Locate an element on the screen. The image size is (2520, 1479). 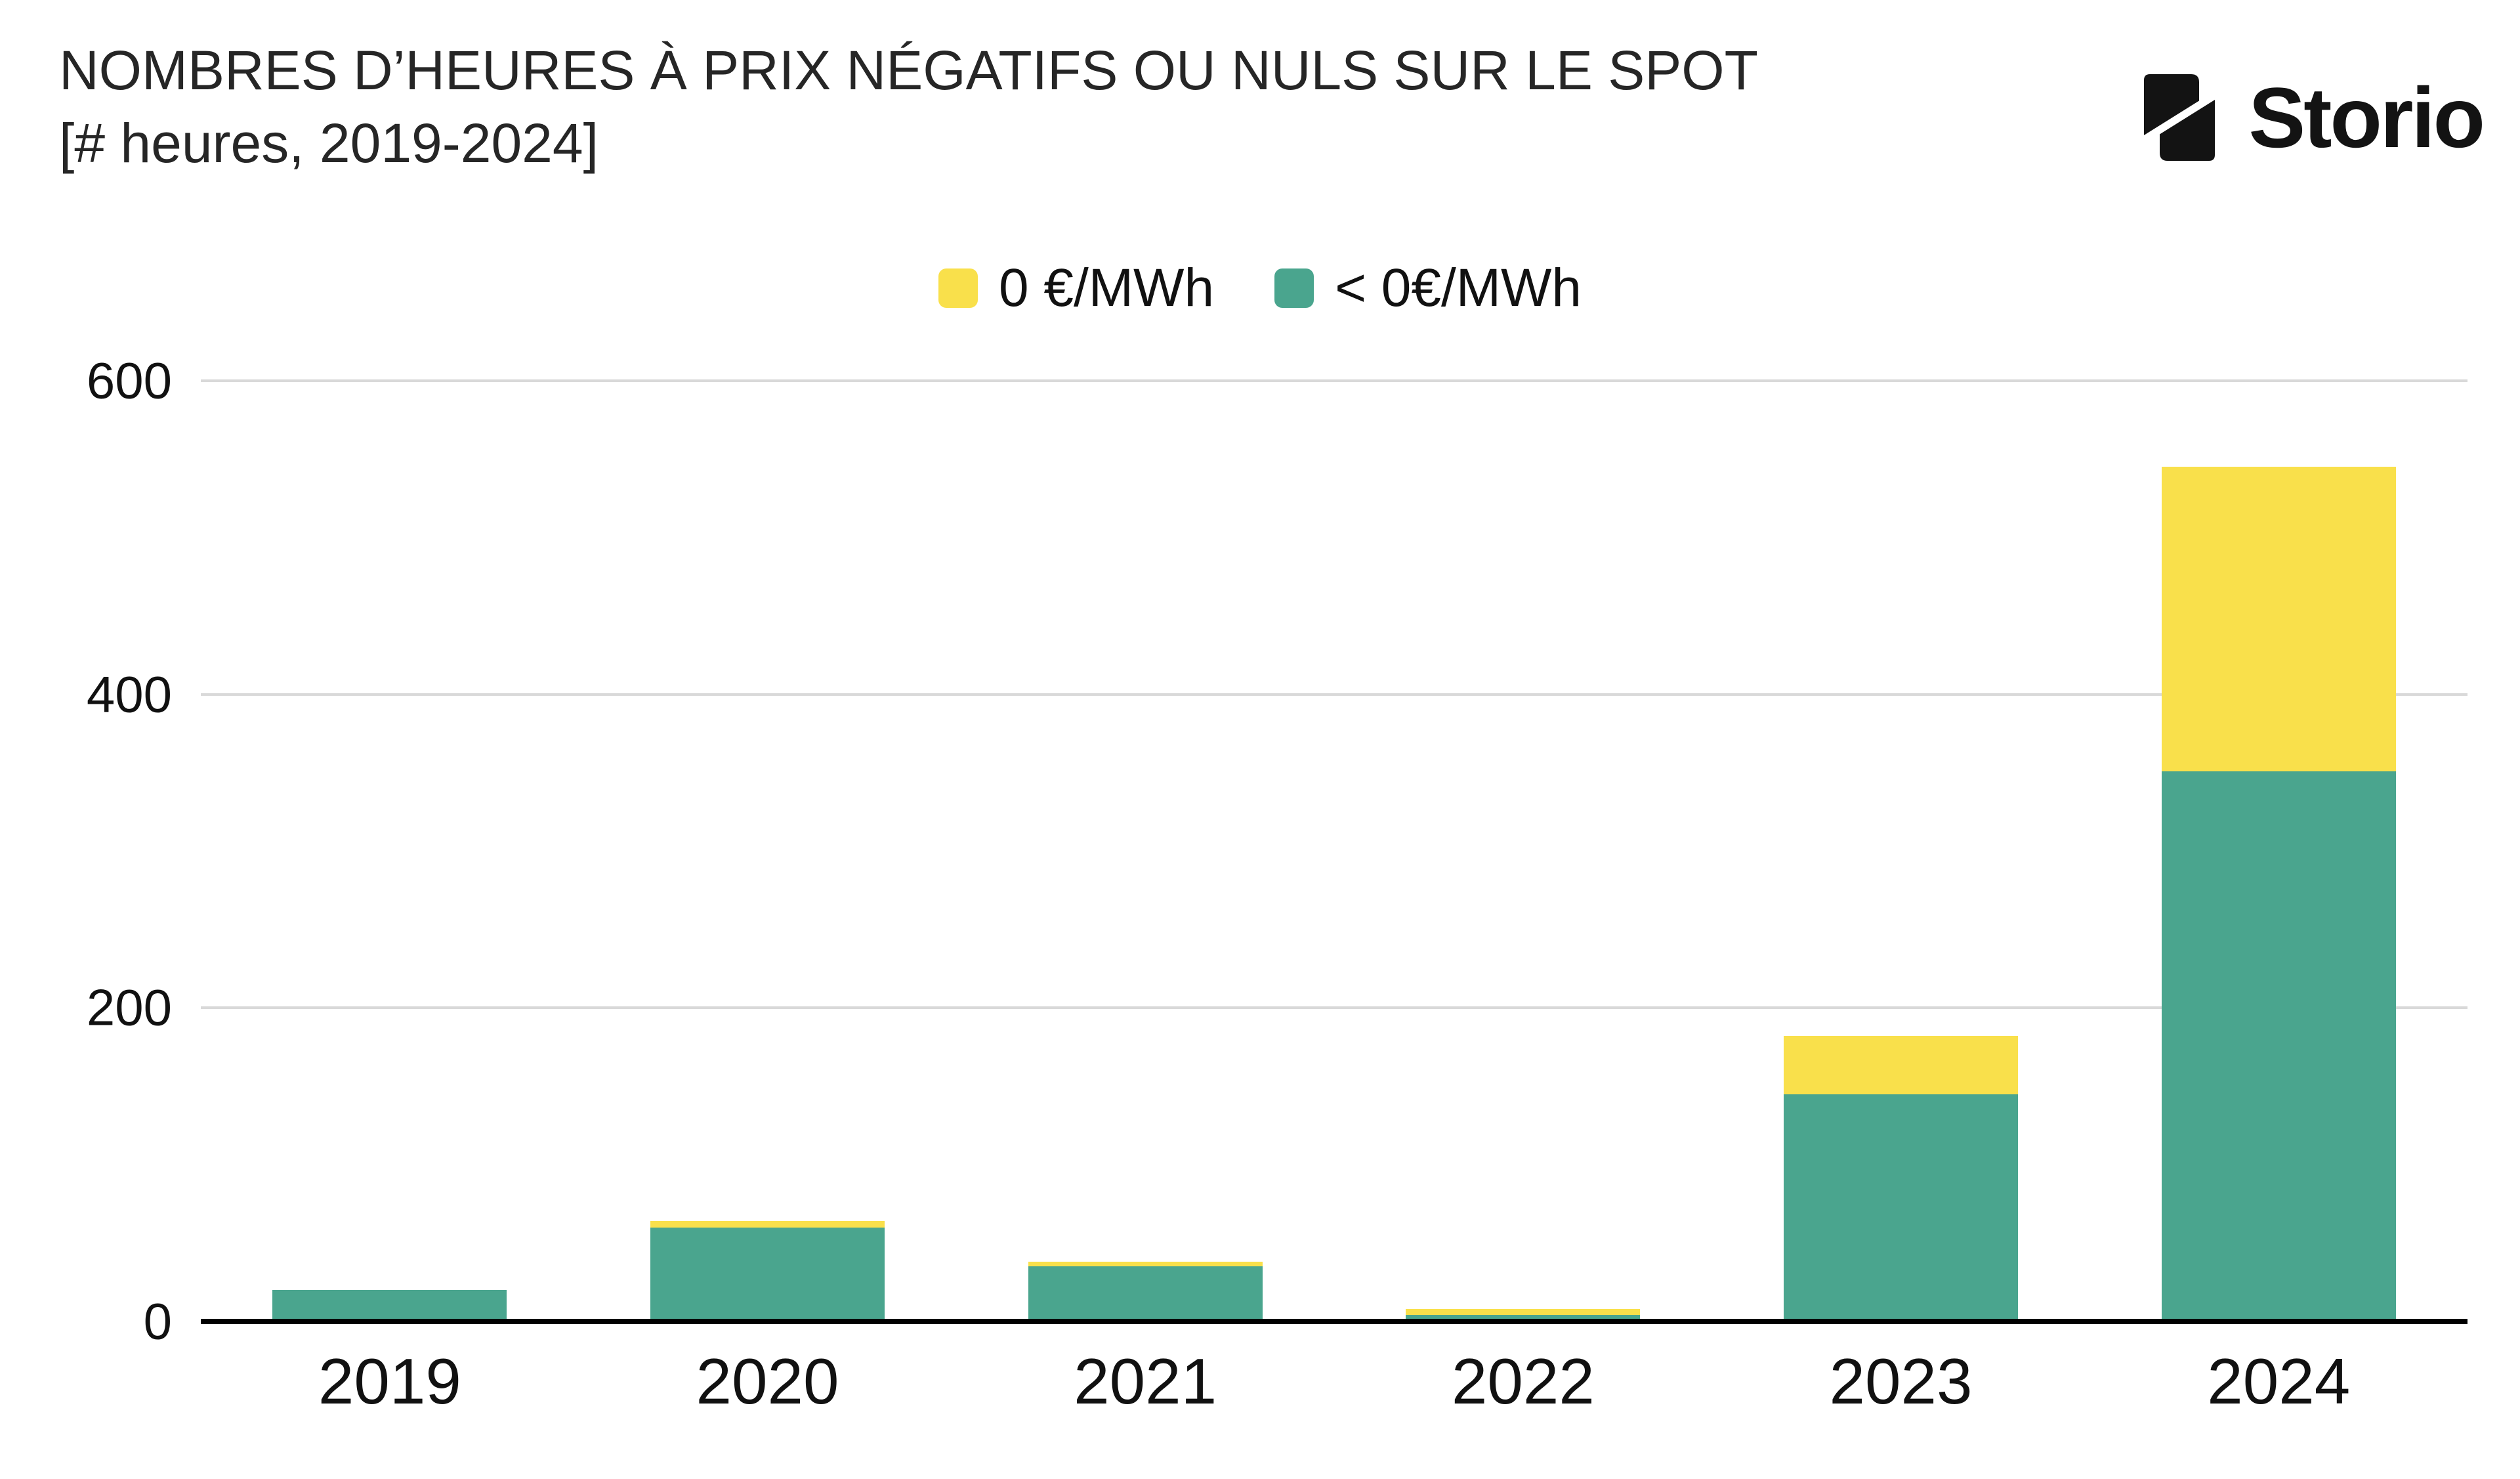
bar-segment-2021-negative is located at coordinates (1145, 1293).